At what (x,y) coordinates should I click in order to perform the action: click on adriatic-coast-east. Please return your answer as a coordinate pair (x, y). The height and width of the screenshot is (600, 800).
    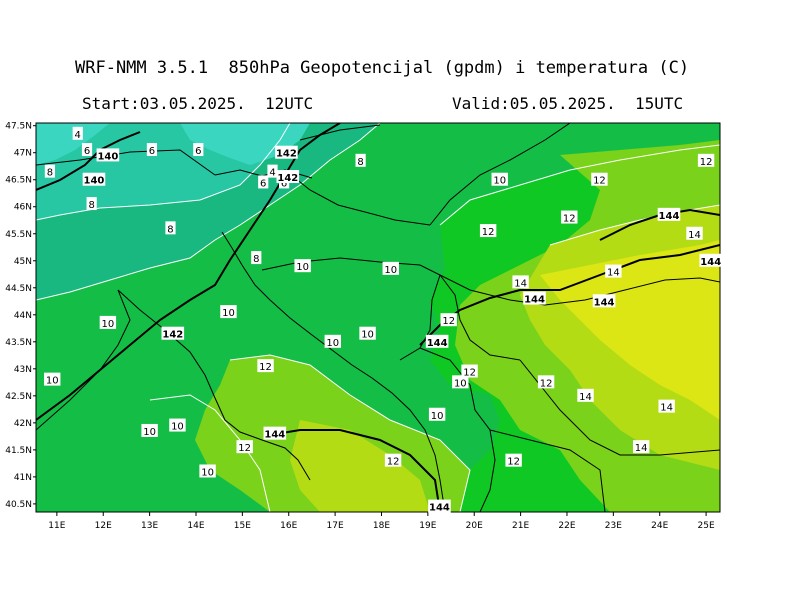
    Looking at the image, I should click on (333, 371).